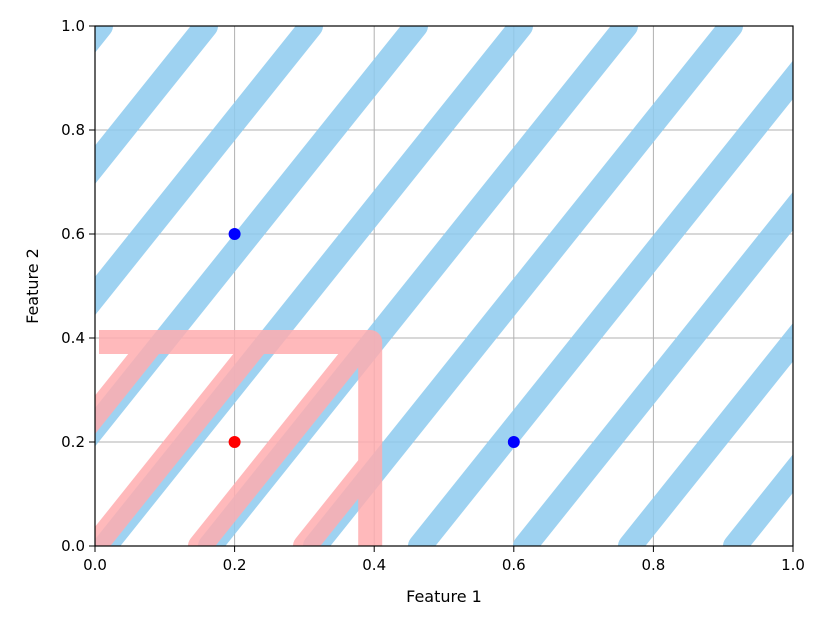  Describe the element at coordinates (235, 565) in the screenshot. I see `x-tick-label-1: 0.2` at that location.